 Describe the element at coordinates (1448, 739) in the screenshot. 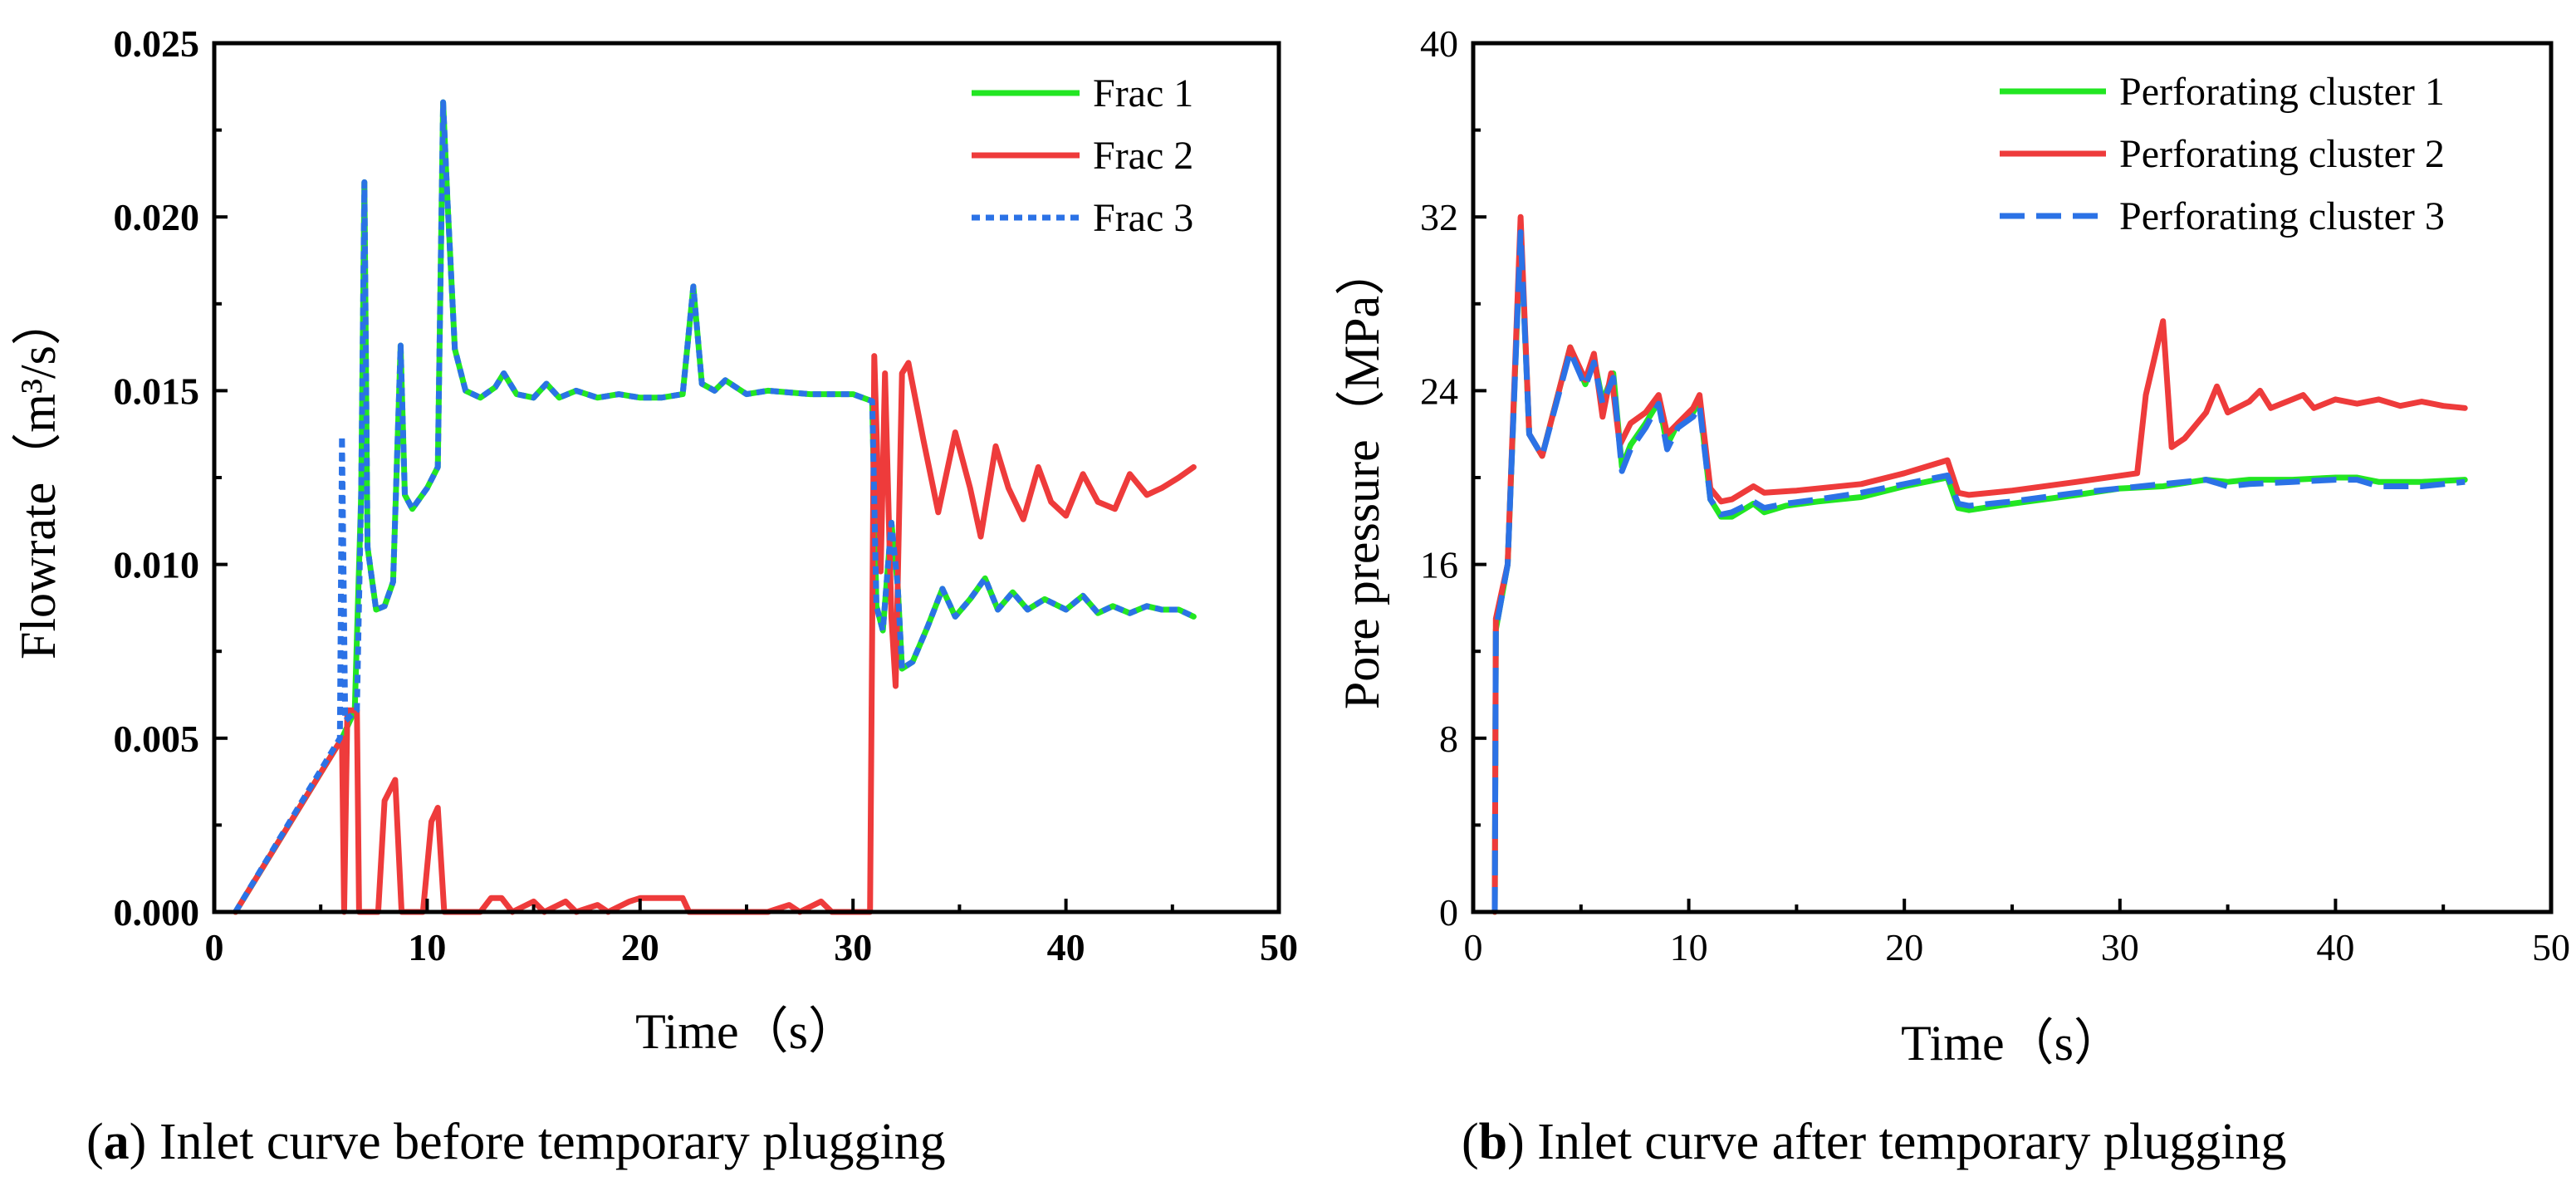

I see `y-tick-label: 8` at that location.